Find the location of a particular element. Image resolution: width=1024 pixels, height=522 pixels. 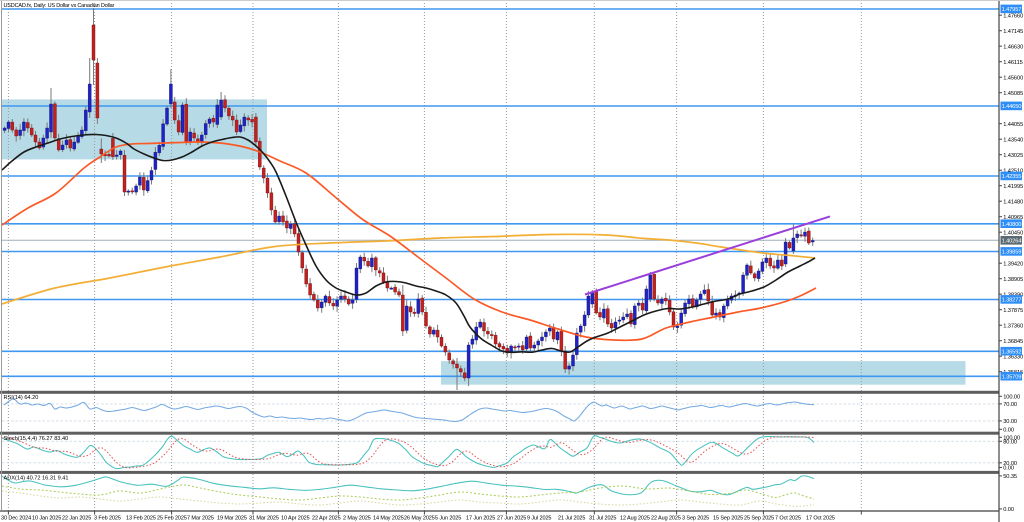

svg-text: 1.44055 is located at coordinates (1013, 125).